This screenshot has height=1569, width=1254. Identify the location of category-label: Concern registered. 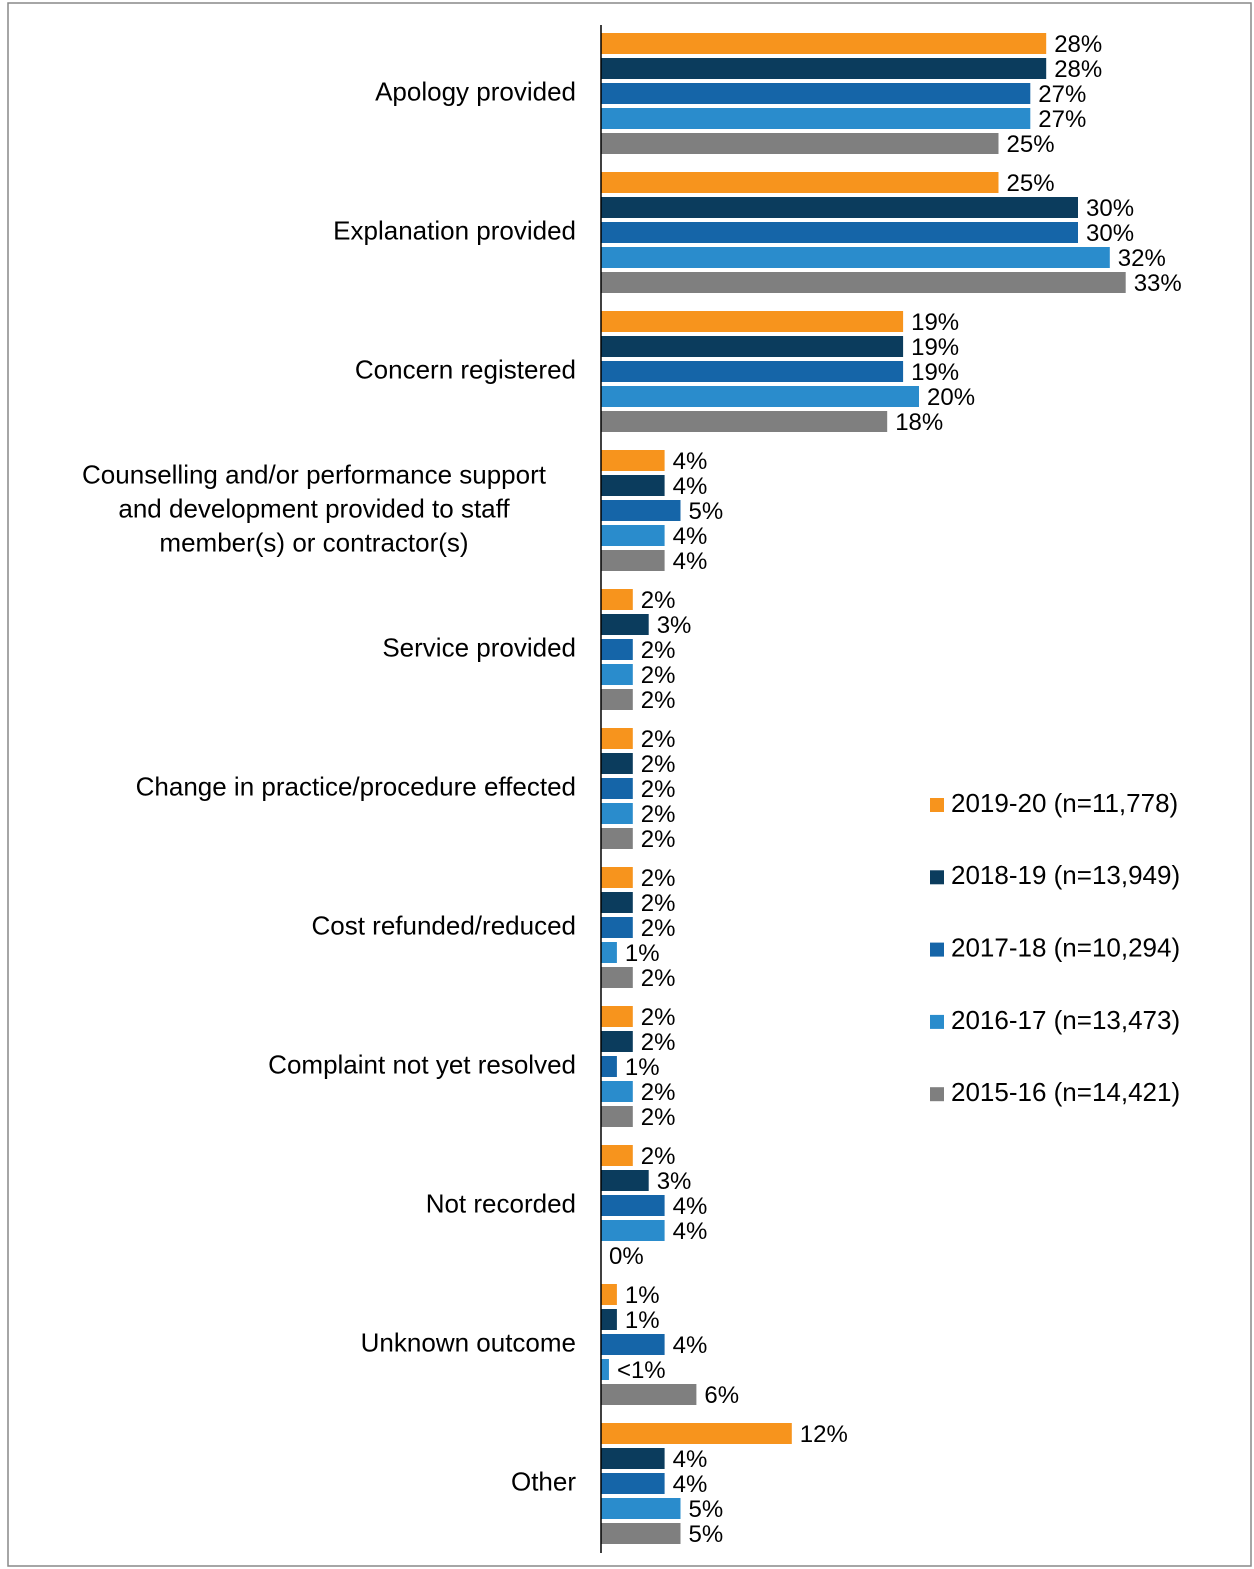
(465, 369).